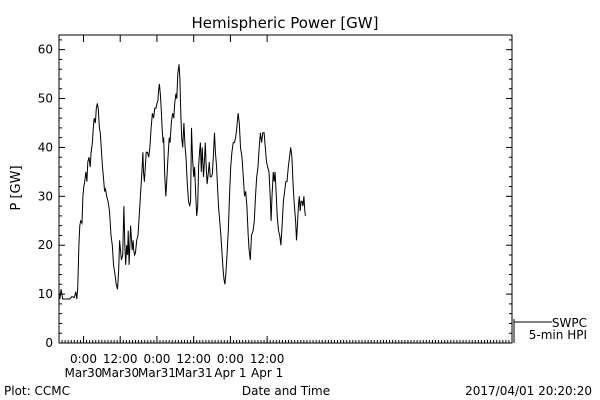 The image size is (600, 400). What do you see at coordinates (45, 147) in the screenshot?
I see `y-tick-label: 40` at bounding box center [45, 147].